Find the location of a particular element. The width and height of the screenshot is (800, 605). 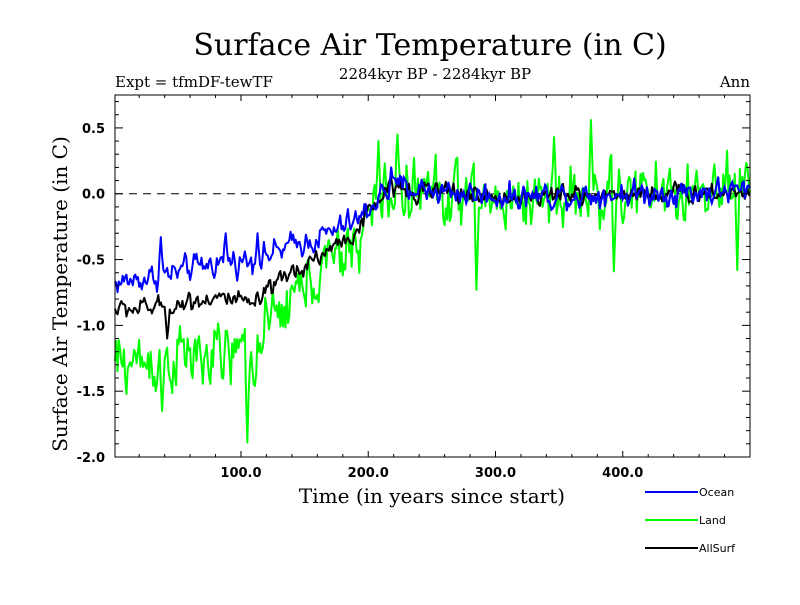

y-tick-label: -2.0 is located at coordinates (91, 458).